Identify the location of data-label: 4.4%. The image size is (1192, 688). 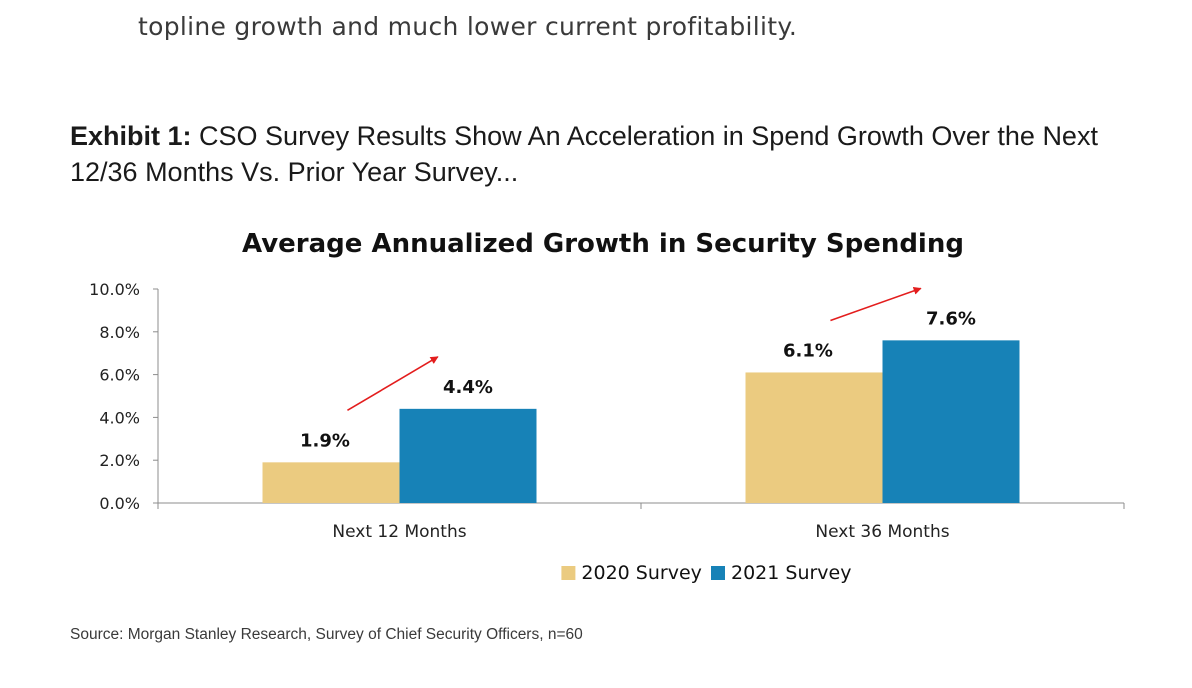
(468, 387).